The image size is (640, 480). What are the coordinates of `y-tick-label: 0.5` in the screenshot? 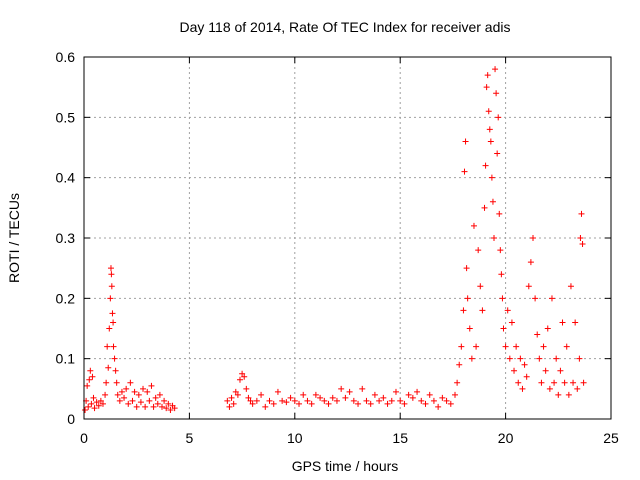 It's located at (66, 117).